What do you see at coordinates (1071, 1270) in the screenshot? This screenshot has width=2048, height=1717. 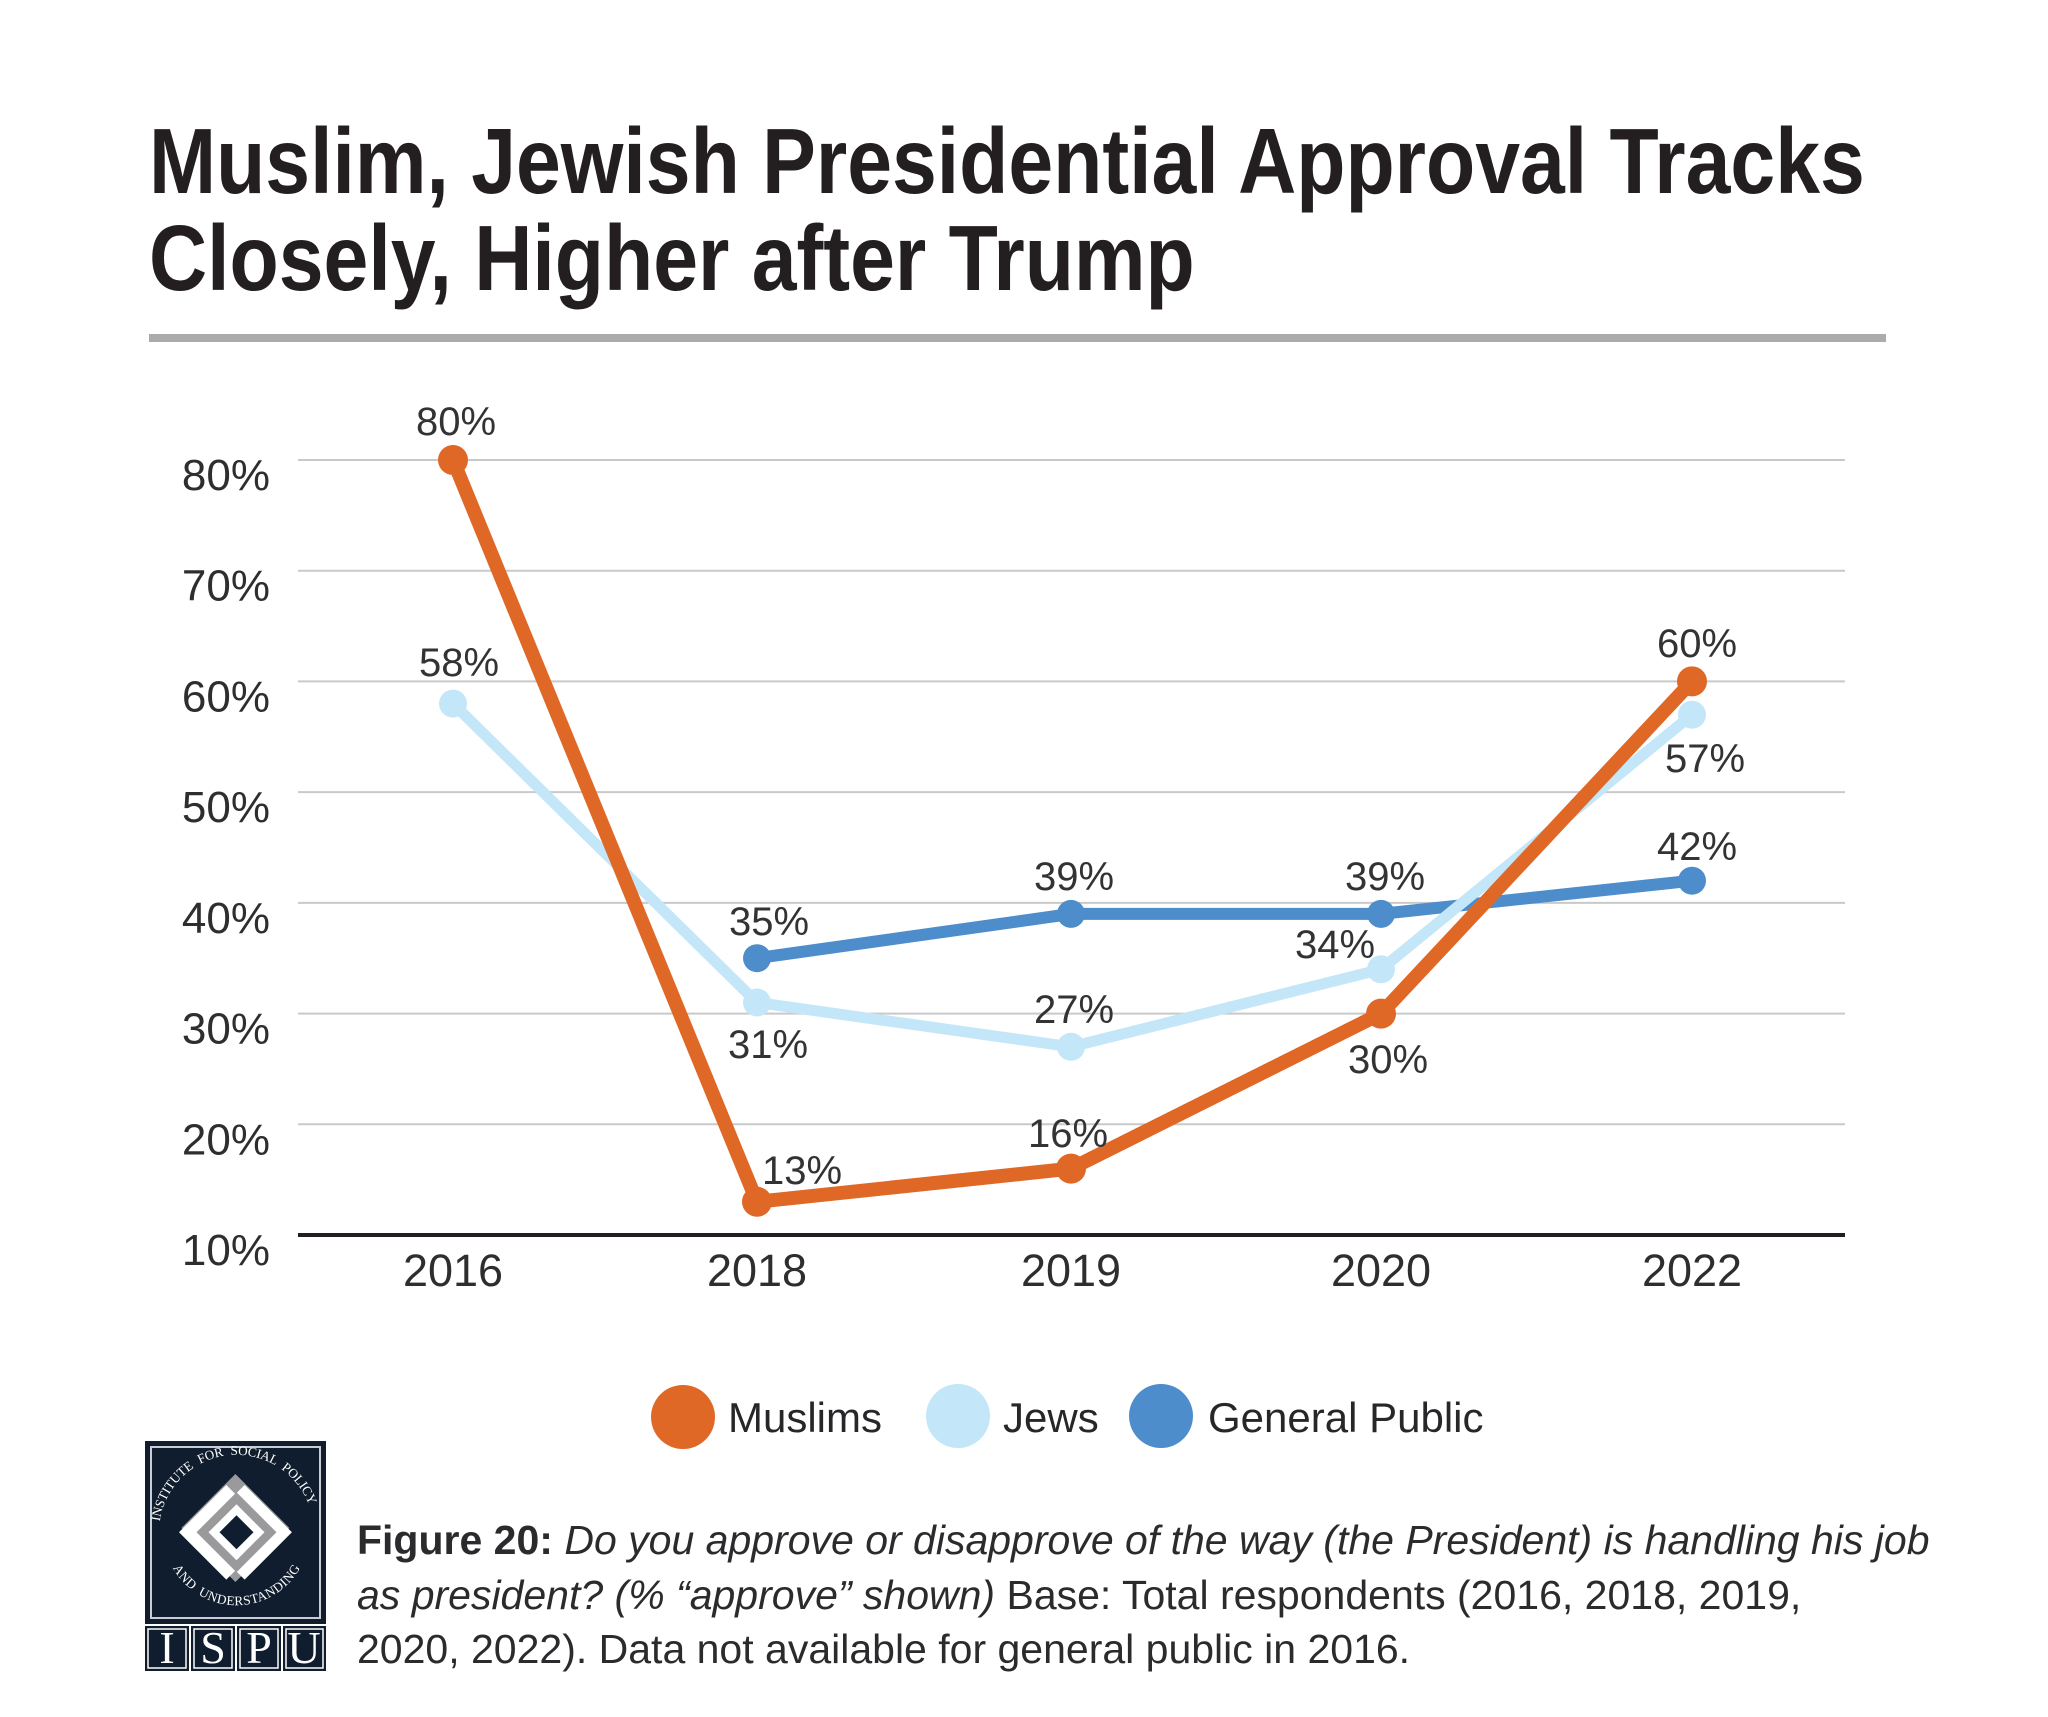 I see `svg-text: 2019` at bounding box center [1071, 1270].